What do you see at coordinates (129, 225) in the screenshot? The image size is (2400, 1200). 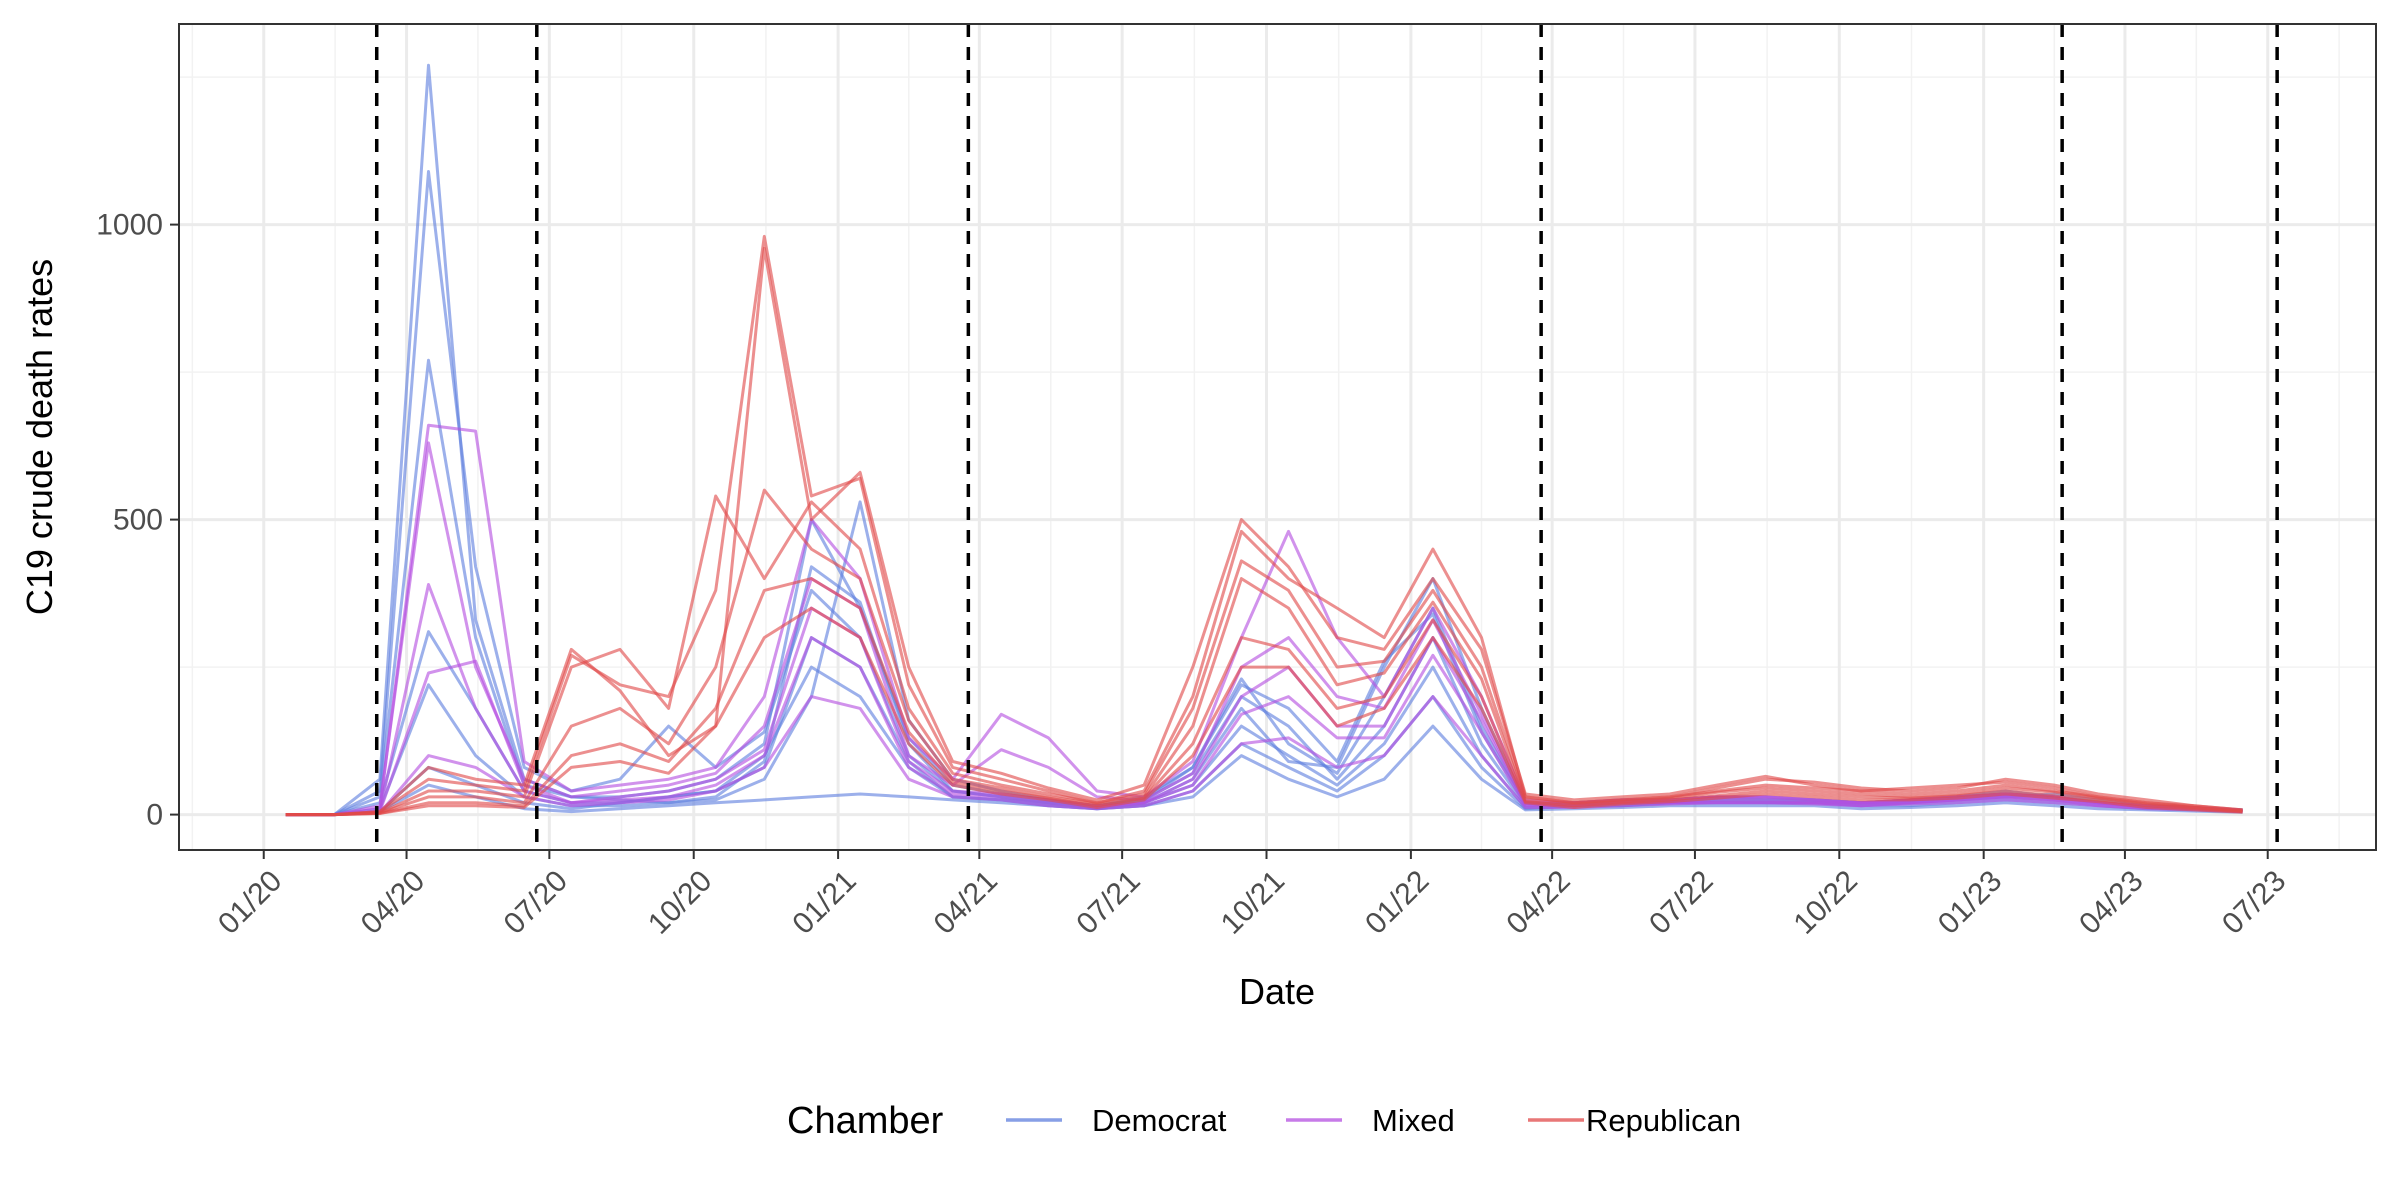 I see `y-tick-label: 1000` at bounding box center [129, 225].